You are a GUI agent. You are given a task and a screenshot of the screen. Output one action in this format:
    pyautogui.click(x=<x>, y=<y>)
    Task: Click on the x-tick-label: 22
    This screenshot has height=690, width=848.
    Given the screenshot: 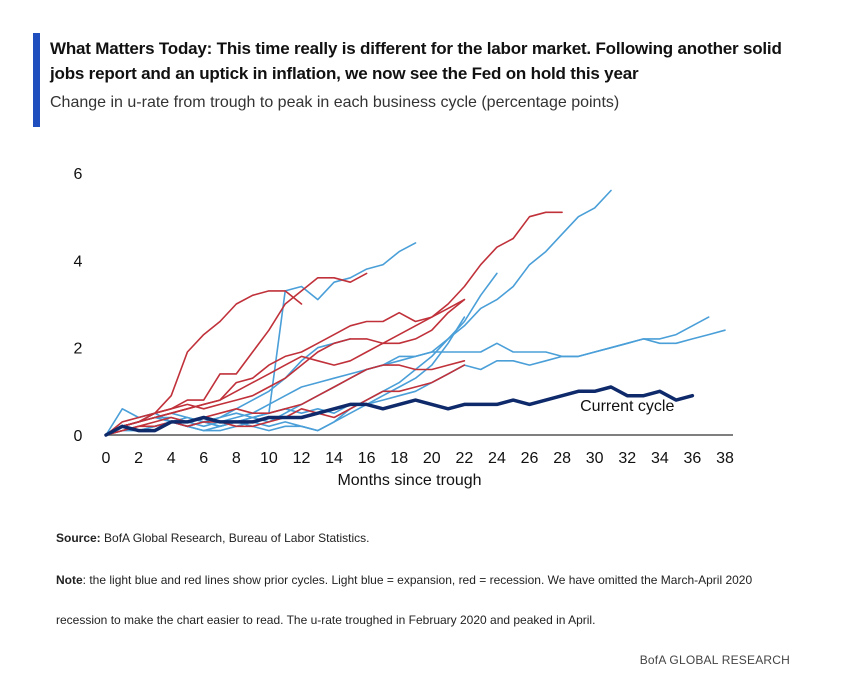 What is the action you would take?
    pyautogui.click(x=464, y=458)
    